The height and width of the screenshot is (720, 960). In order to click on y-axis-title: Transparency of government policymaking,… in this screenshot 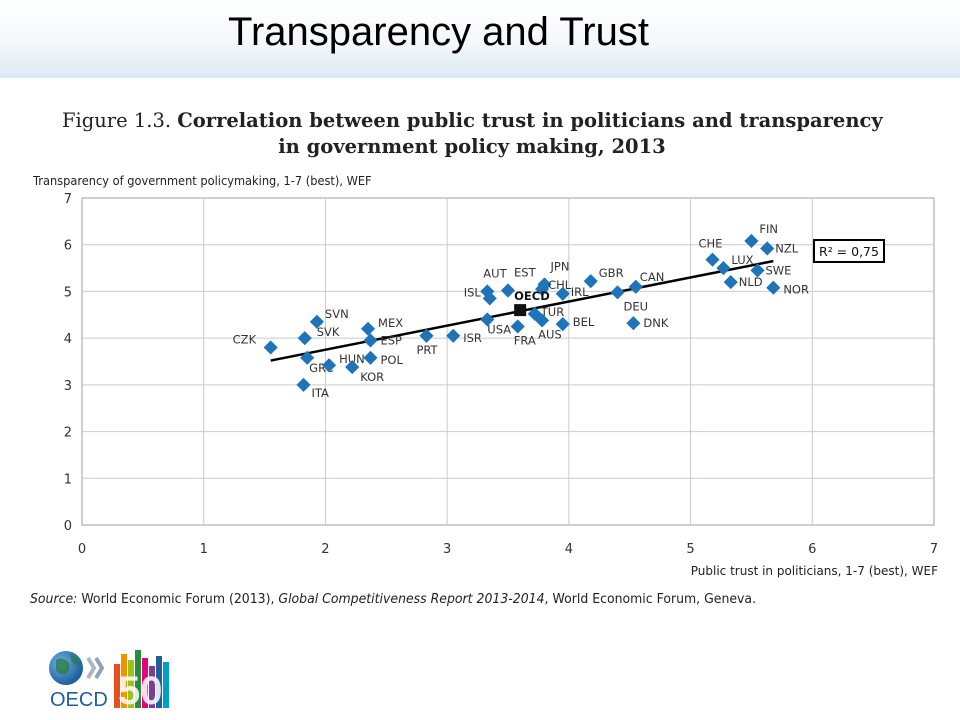, I will do `click(202, 181)`.